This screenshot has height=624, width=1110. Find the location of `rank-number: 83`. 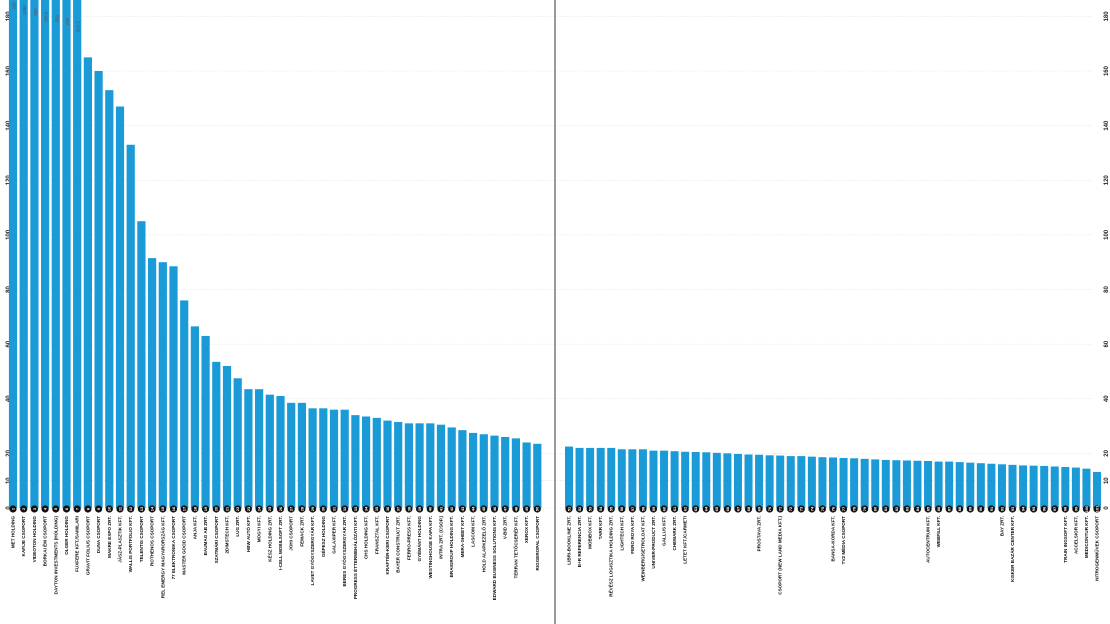

rank-number: 83 is located at coordinates (906, 508).